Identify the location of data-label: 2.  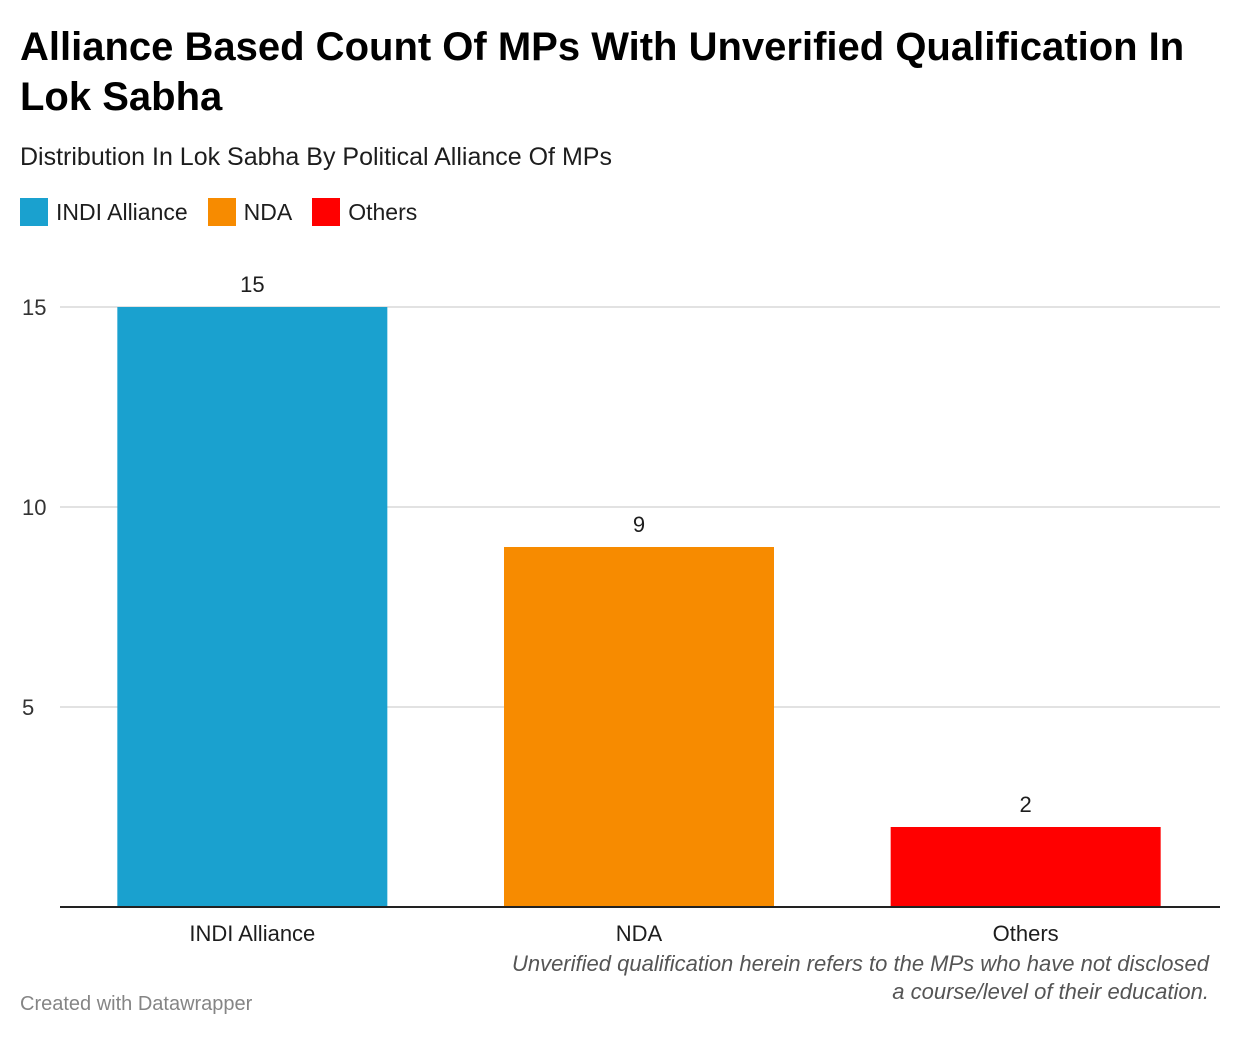
(1026, 804).